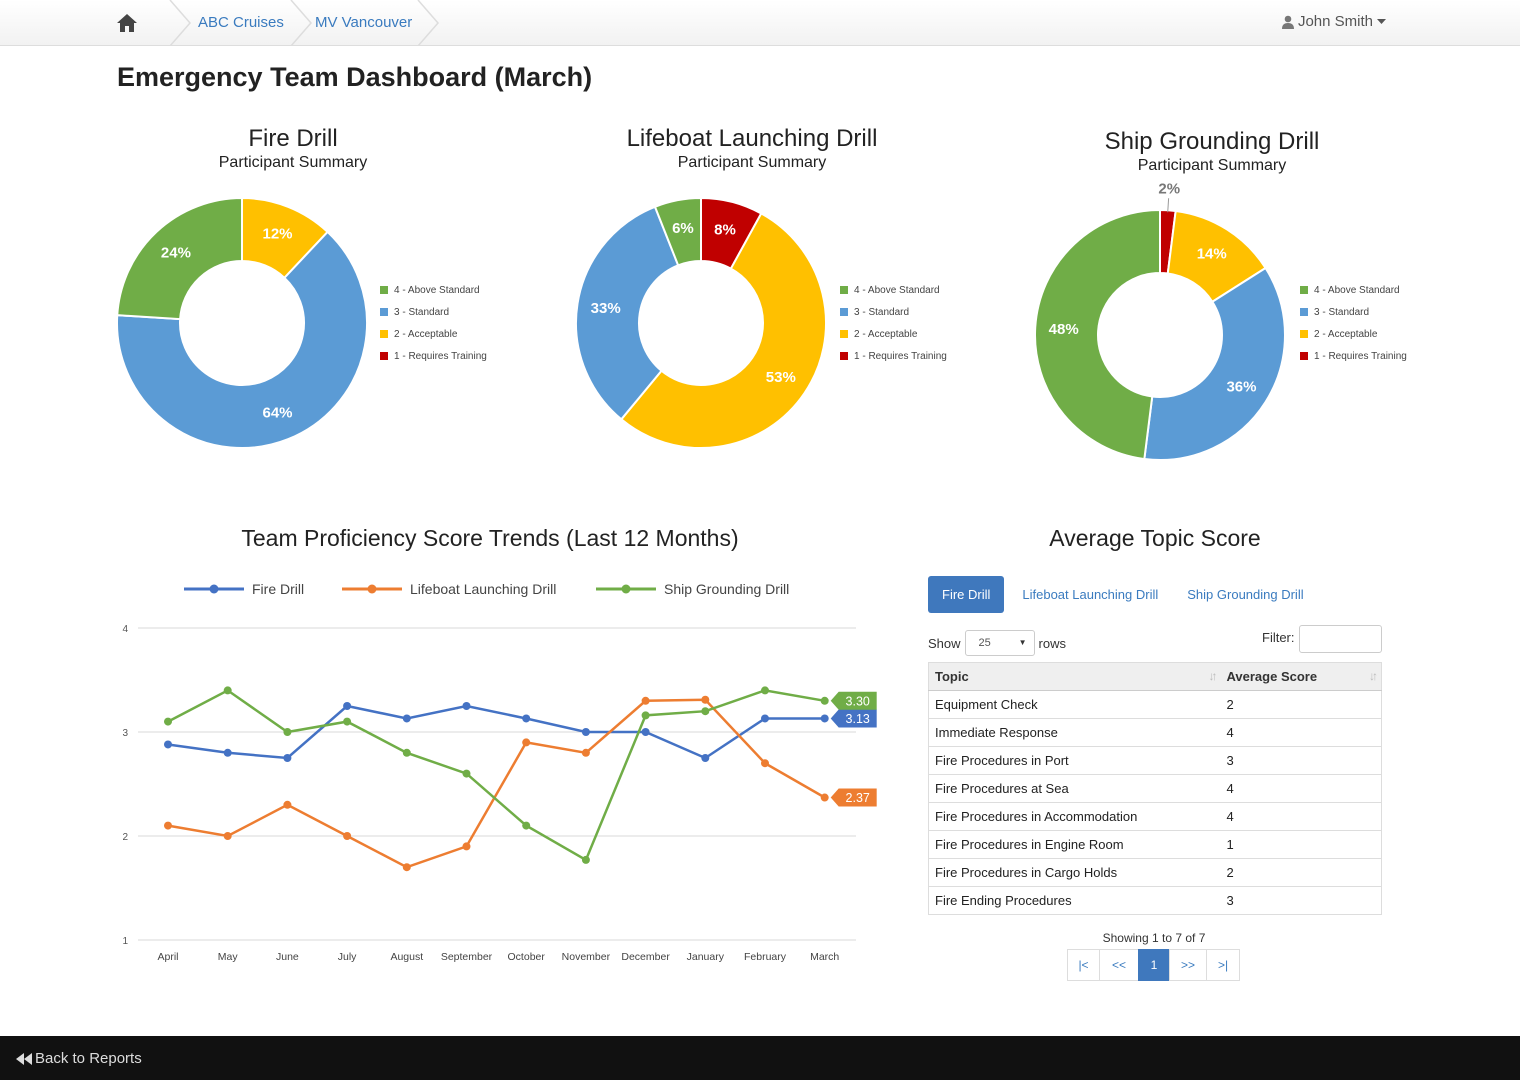 Image resolution: width=1520 pixels, height=1080 pixels. What do you see at coordinates (765, 957) in the screenshot?
I see `x-tick-label: February` at bounding box center [765, 957].